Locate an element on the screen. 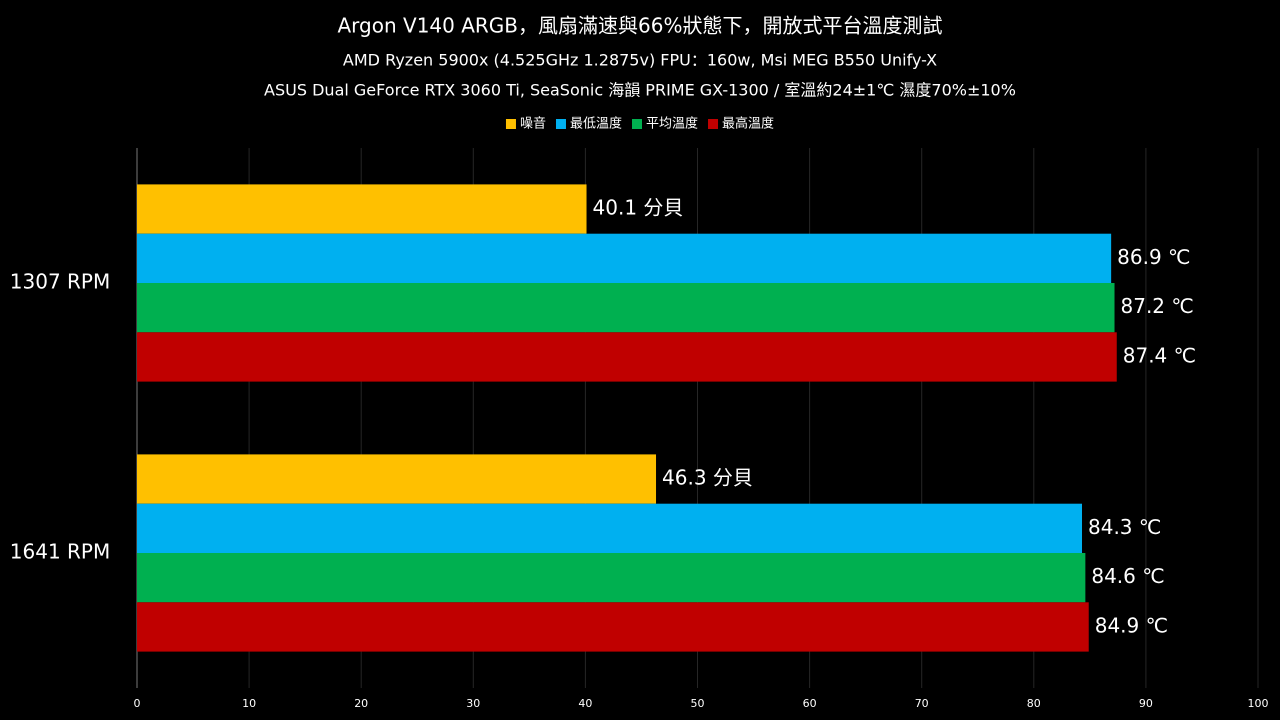 This screenshot has width=1280, height=720. y-tick-label: 1307 RPM is located at coordinates (60, 282).